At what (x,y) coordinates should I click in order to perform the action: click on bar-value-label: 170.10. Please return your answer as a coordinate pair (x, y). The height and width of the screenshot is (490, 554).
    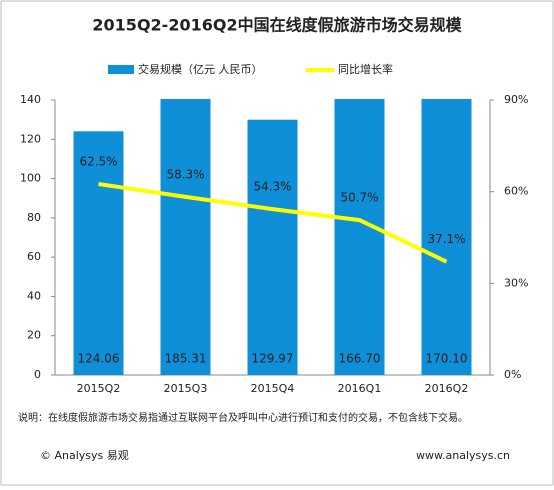
    Looking at the image, I should click on (447, 359).